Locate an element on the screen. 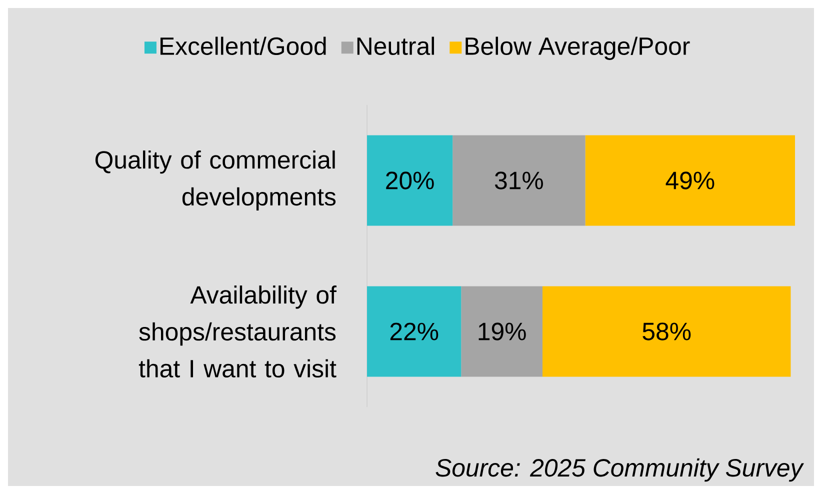 This screenshot has width=822, height=494. data-label: 20% is located at coordinates (410, 181).